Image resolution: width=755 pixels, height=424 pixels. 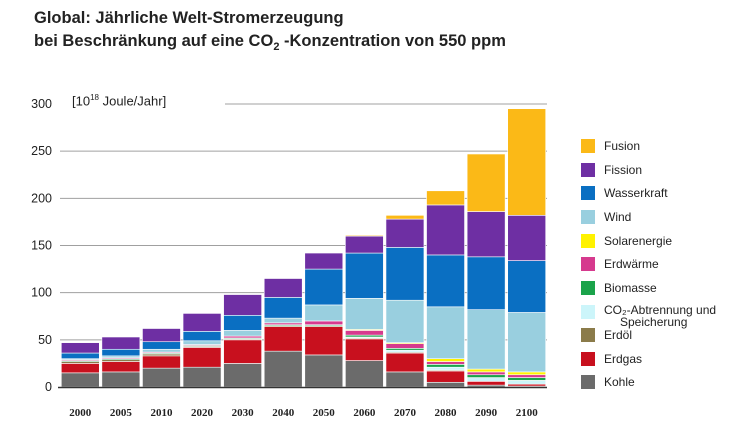 What do you see at coordinates (446, 413) in the screenshot?
I see `x-tick-label-2080: 2080` at bounding box center [446, 413].